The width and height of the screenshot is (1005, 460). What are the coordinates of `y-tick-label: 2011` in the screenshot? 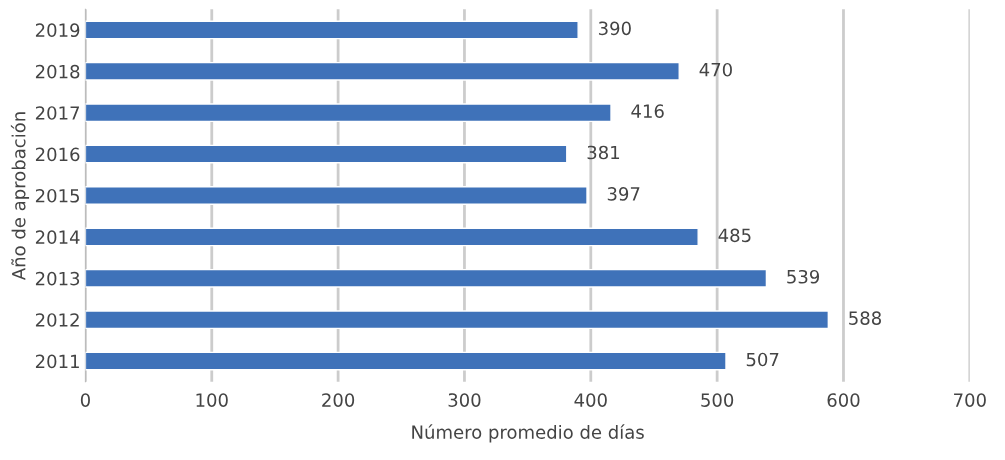 It's located at (57, 361).